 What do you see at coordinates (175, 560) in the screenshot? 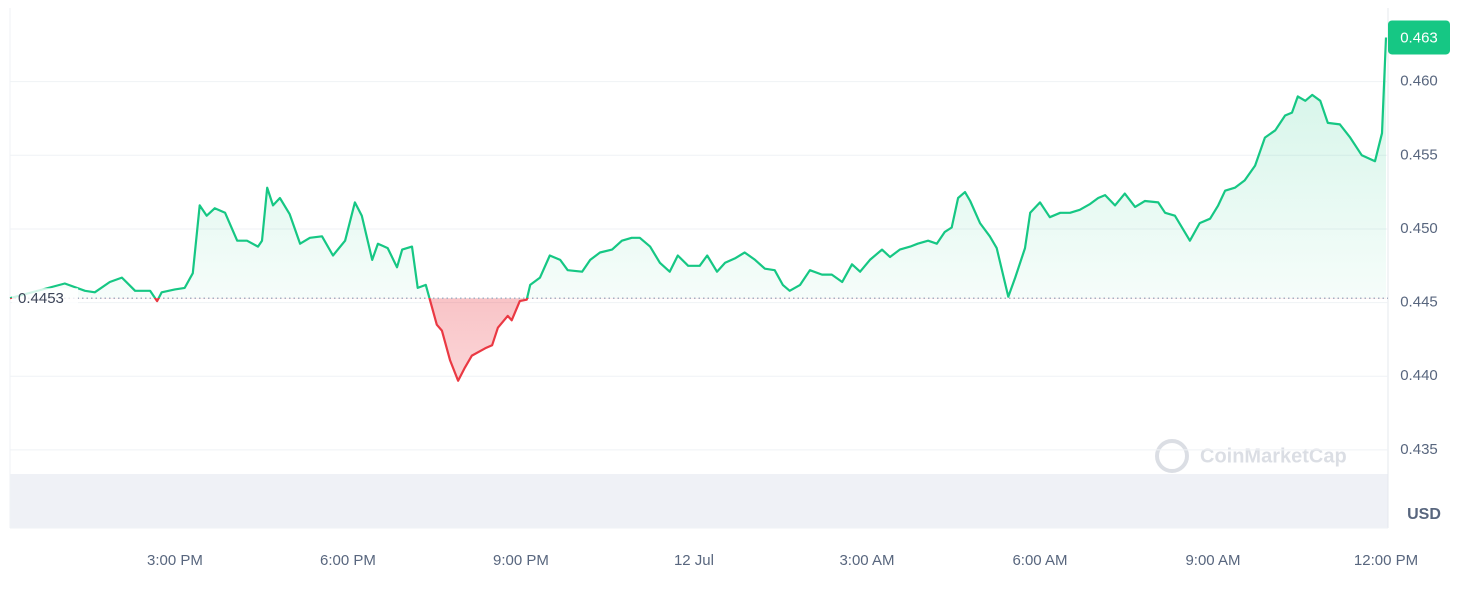
I see `x-tick-label: 3:00 PM` at bounding box center [175, 560].